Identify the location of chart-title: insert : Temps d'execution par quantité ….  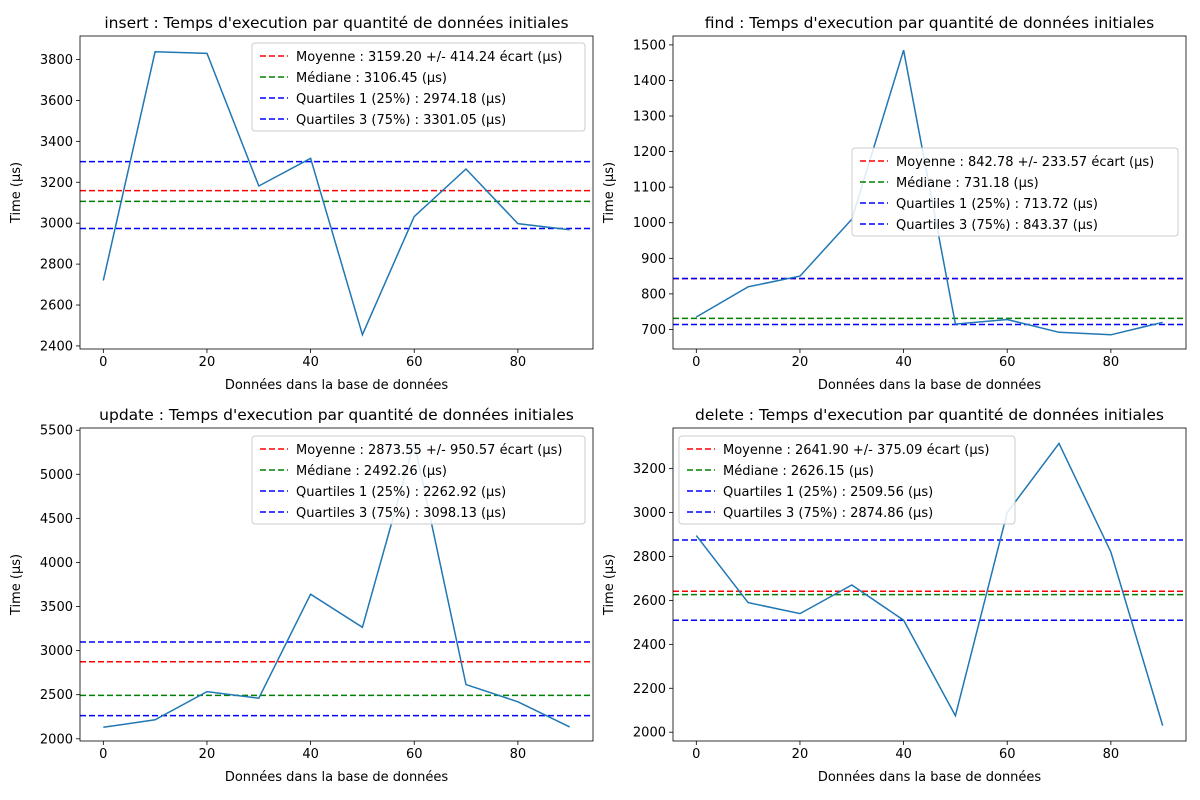
(336, 23).